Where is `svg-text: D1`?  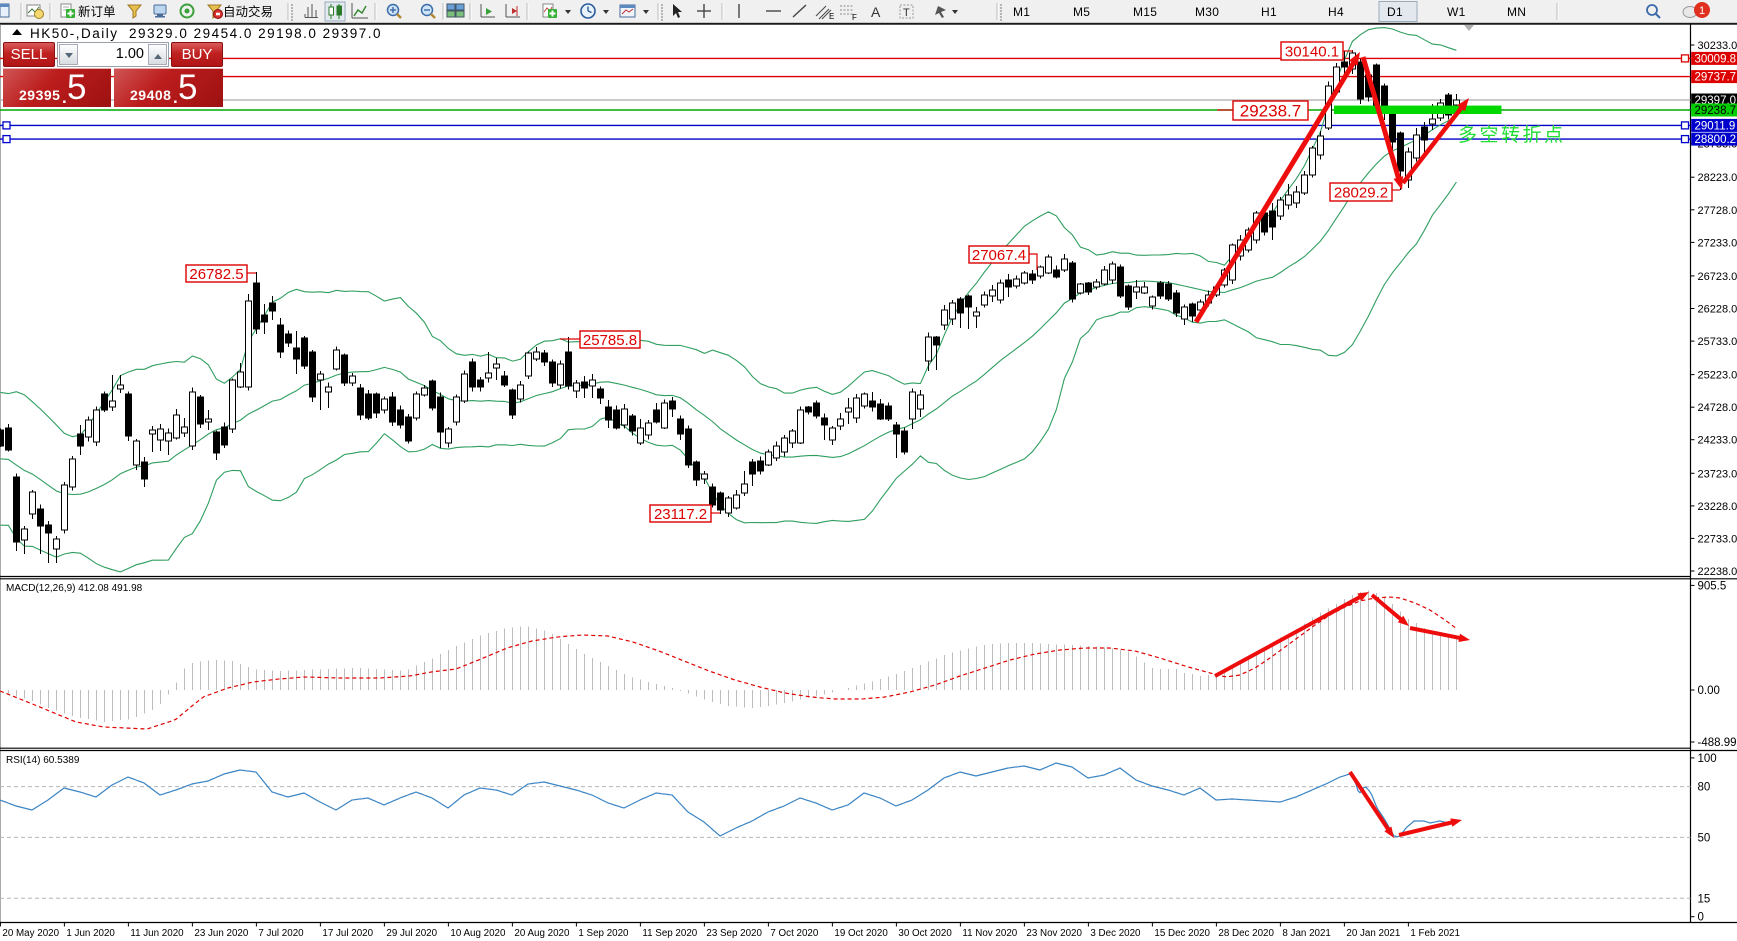
svg-text: D1 is located at coordinates (1395, 12).